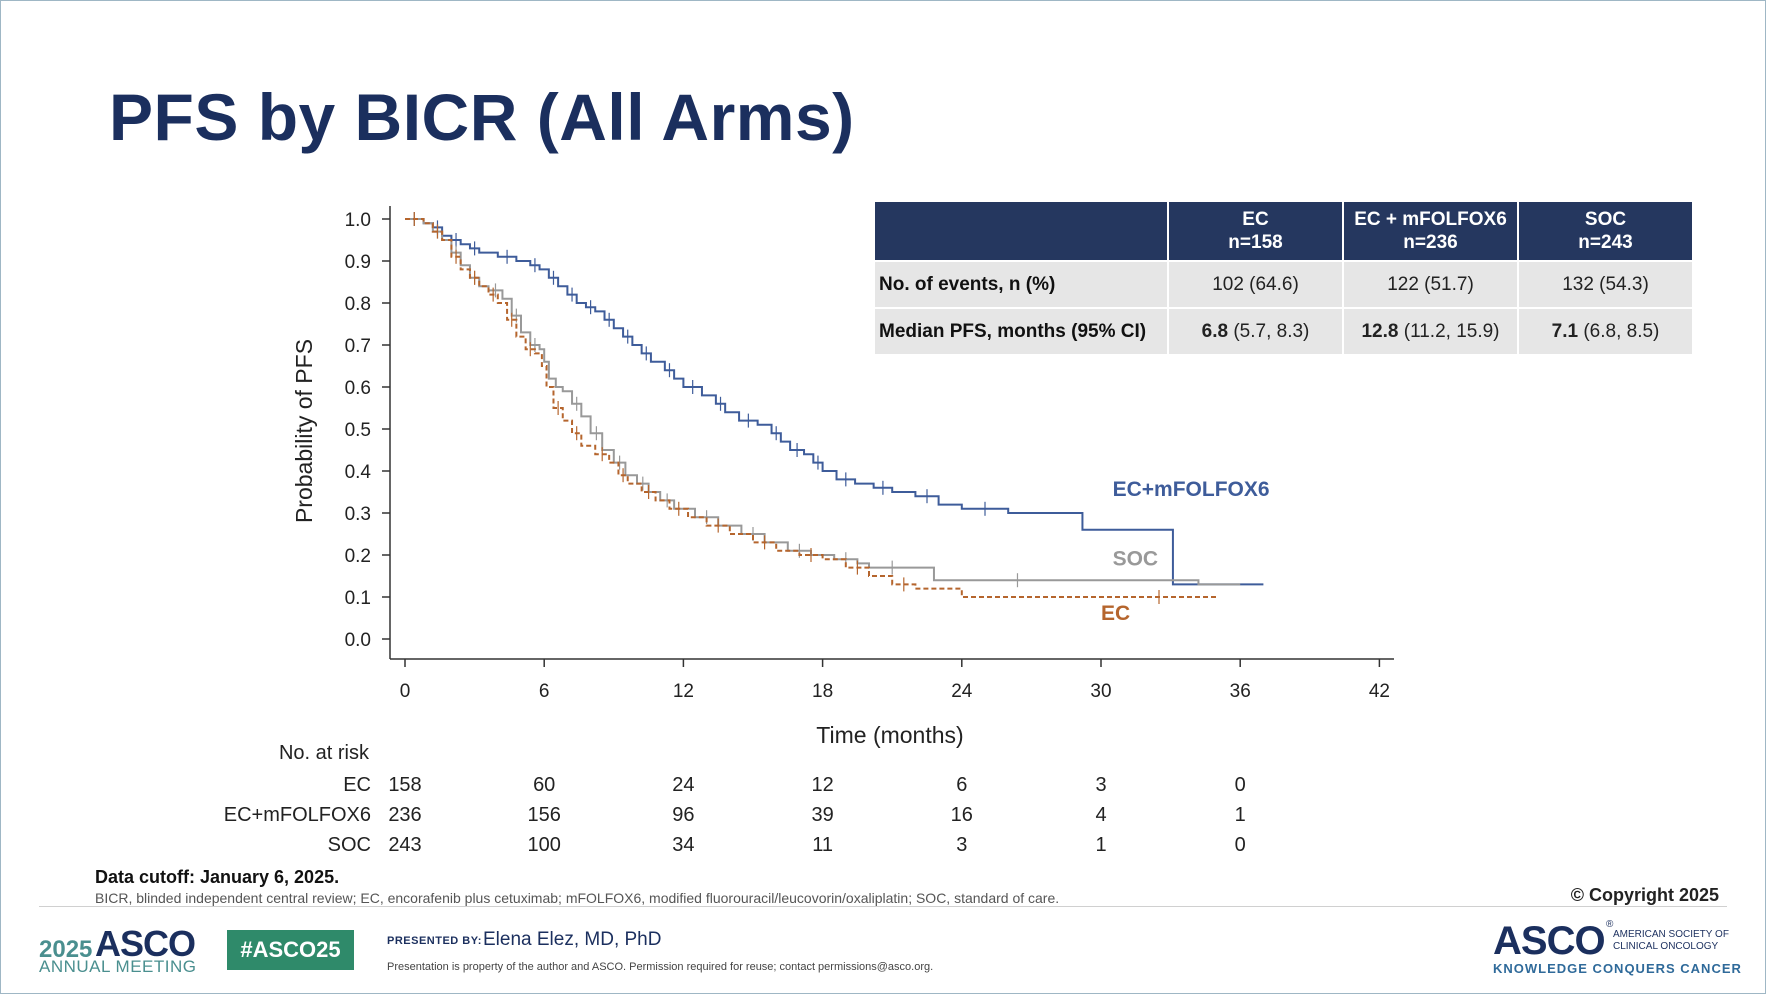 This screenshot has width=1766, height=994. Describe the element at coordinates (1022, 284) in the screenshot. I see `row-label: No. of events, n (%)` at that location.